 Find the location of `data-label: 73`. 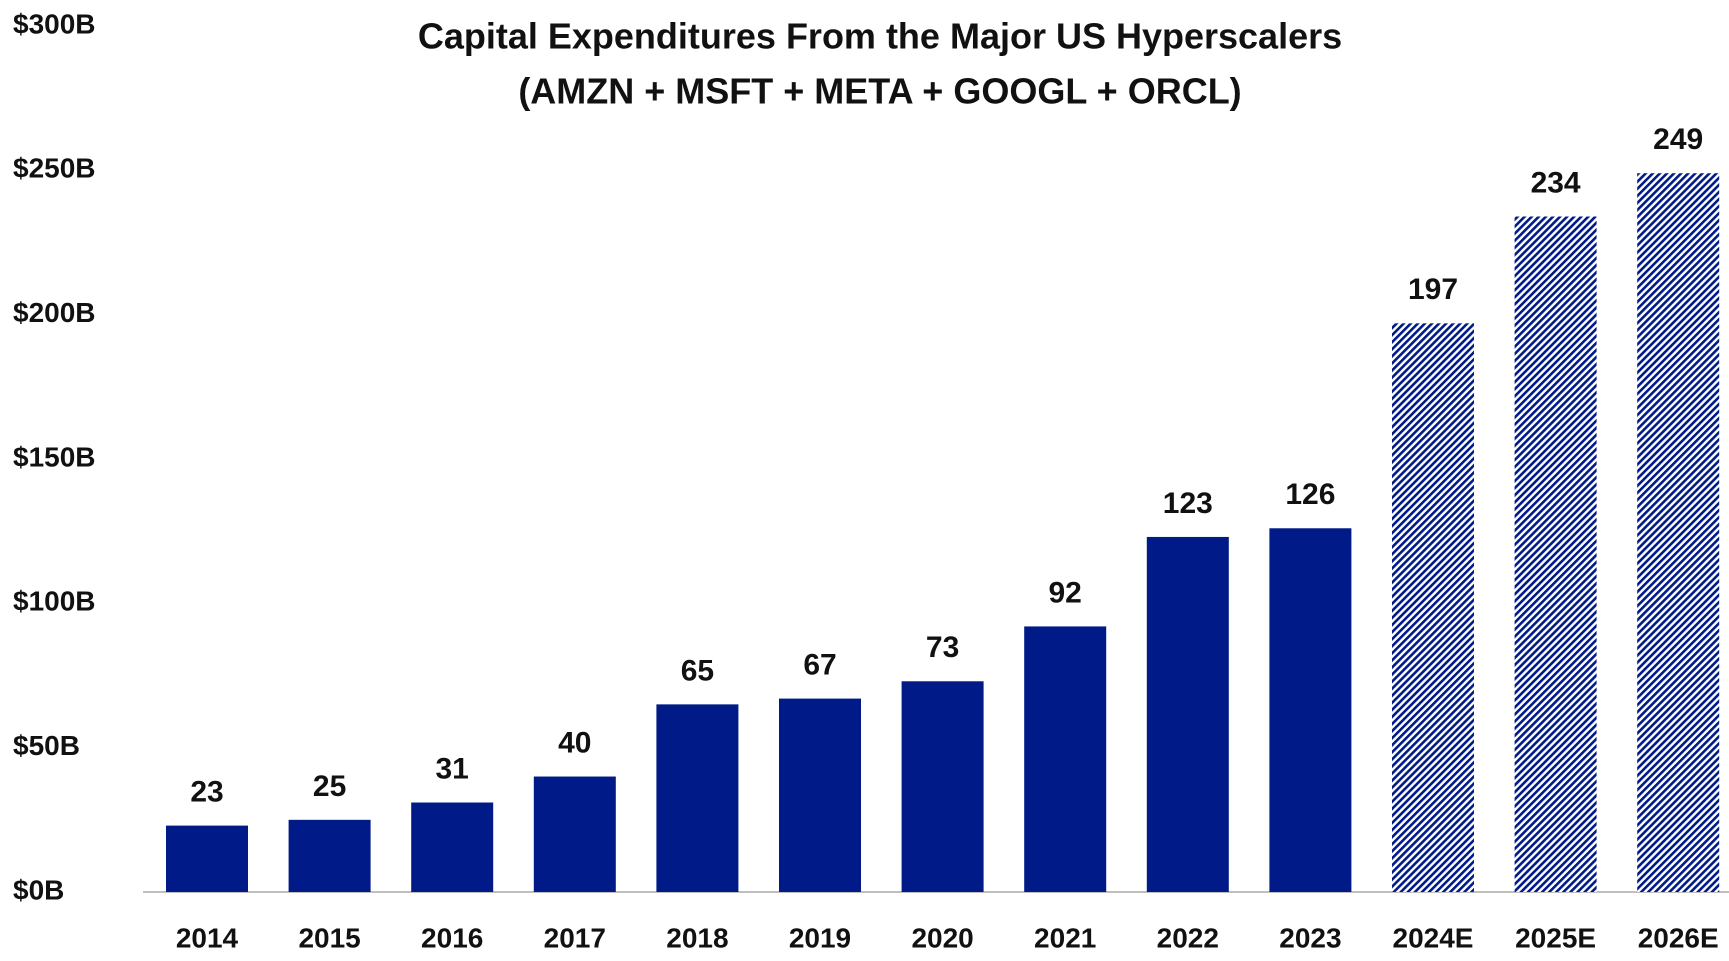

data-label: 73 is located at coordinates (942, 647).